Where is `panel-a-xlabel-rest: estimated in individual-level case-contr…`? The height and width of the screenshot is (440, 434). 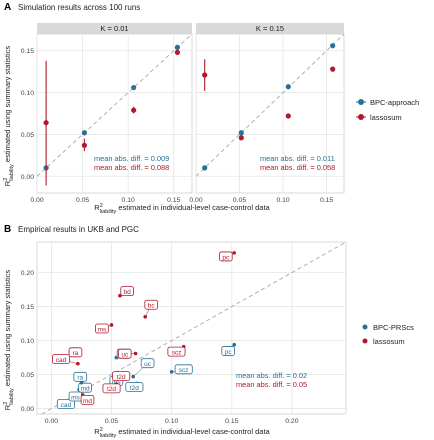 panel-a-xlabel-rest: estimated in individual-level case-contr… is located at coordinates (193, 207).